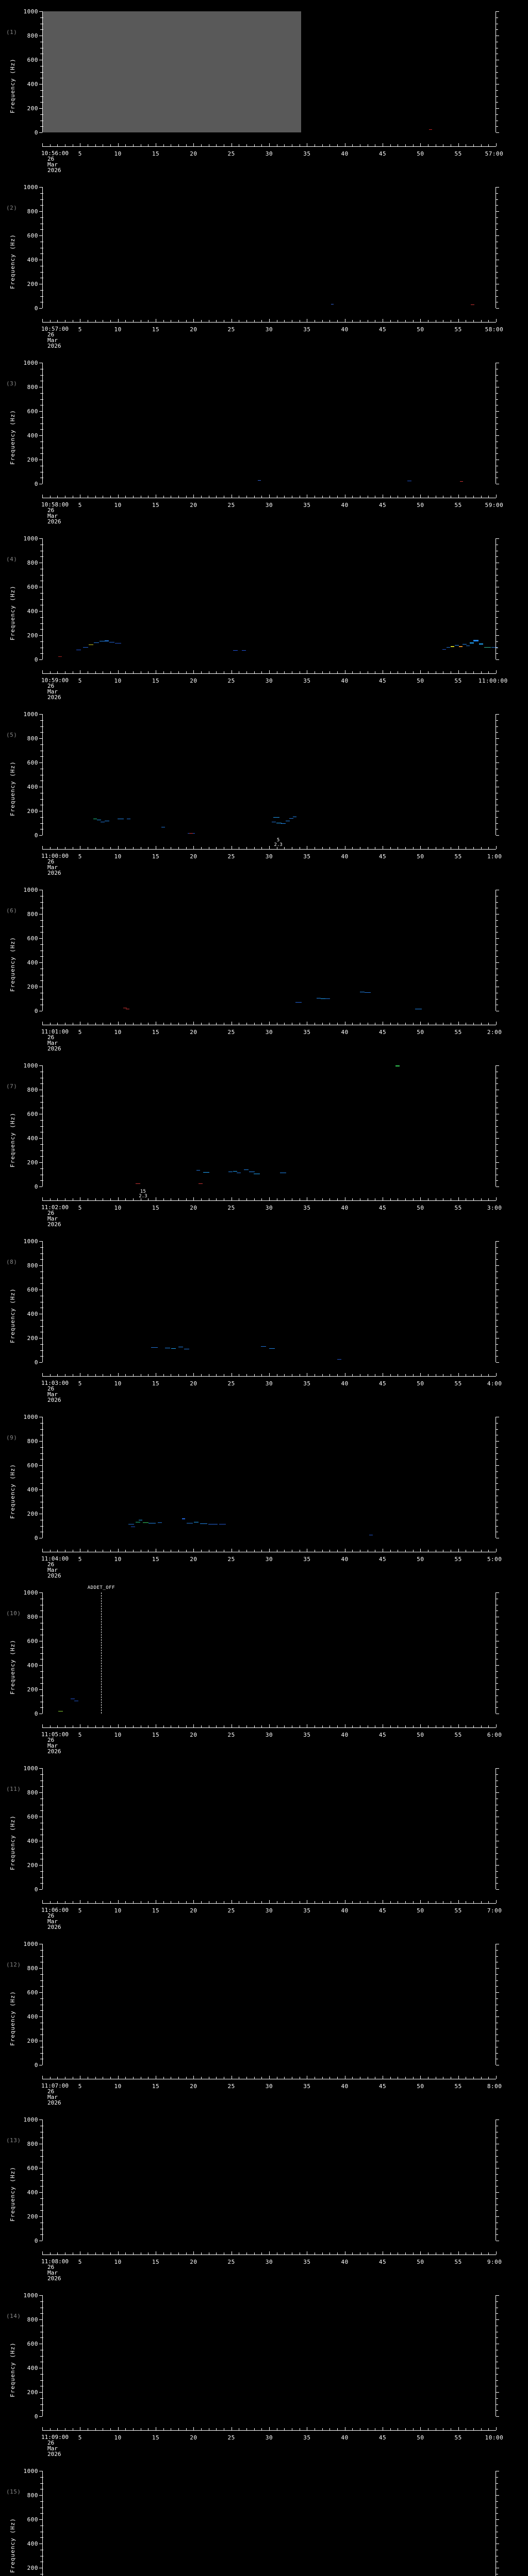 The image size is (528, 2576). Describe the element at coordinates (494, 1910) in the screenshot. I see `x-axis-tick-label: 7:00` at that location.